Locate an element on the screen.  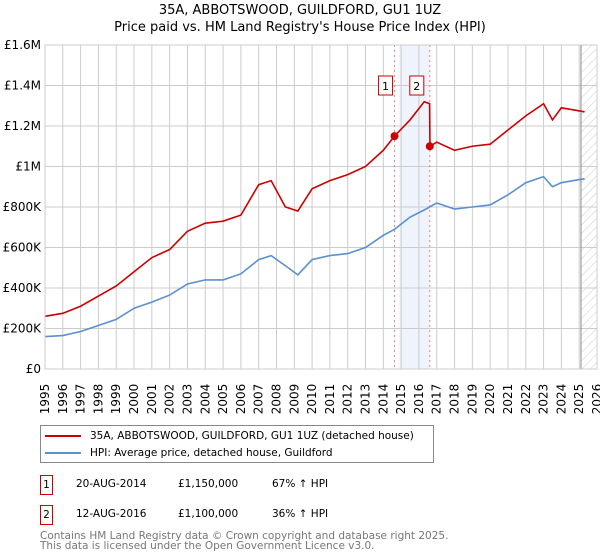
sale-label: 1 is located at coordinates (385, 86).